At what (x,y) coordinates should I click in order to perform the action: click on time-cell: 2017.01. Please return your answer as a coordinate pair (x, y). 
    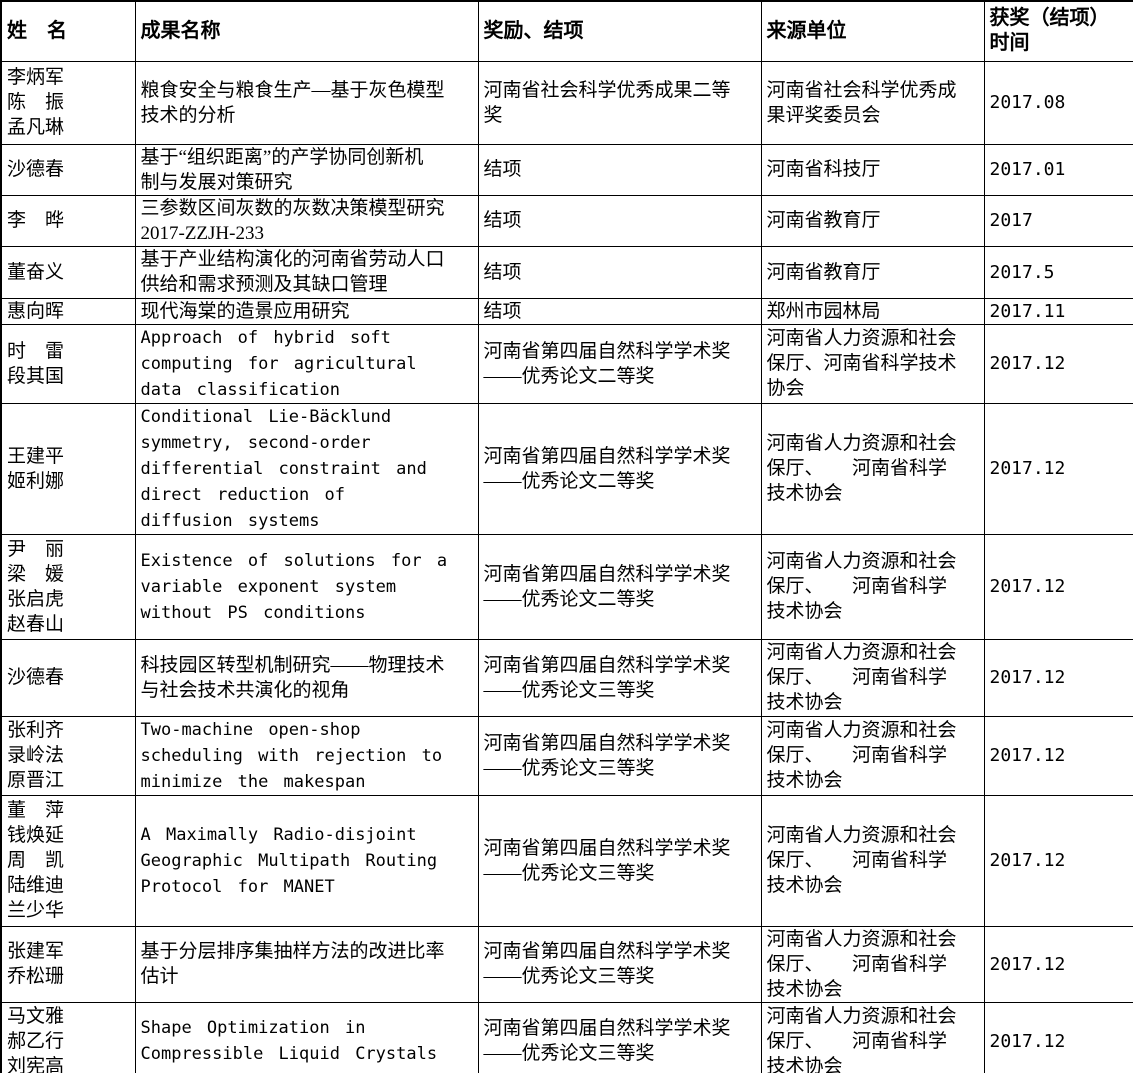
    Looking at the image, I should click on (1058, 169).